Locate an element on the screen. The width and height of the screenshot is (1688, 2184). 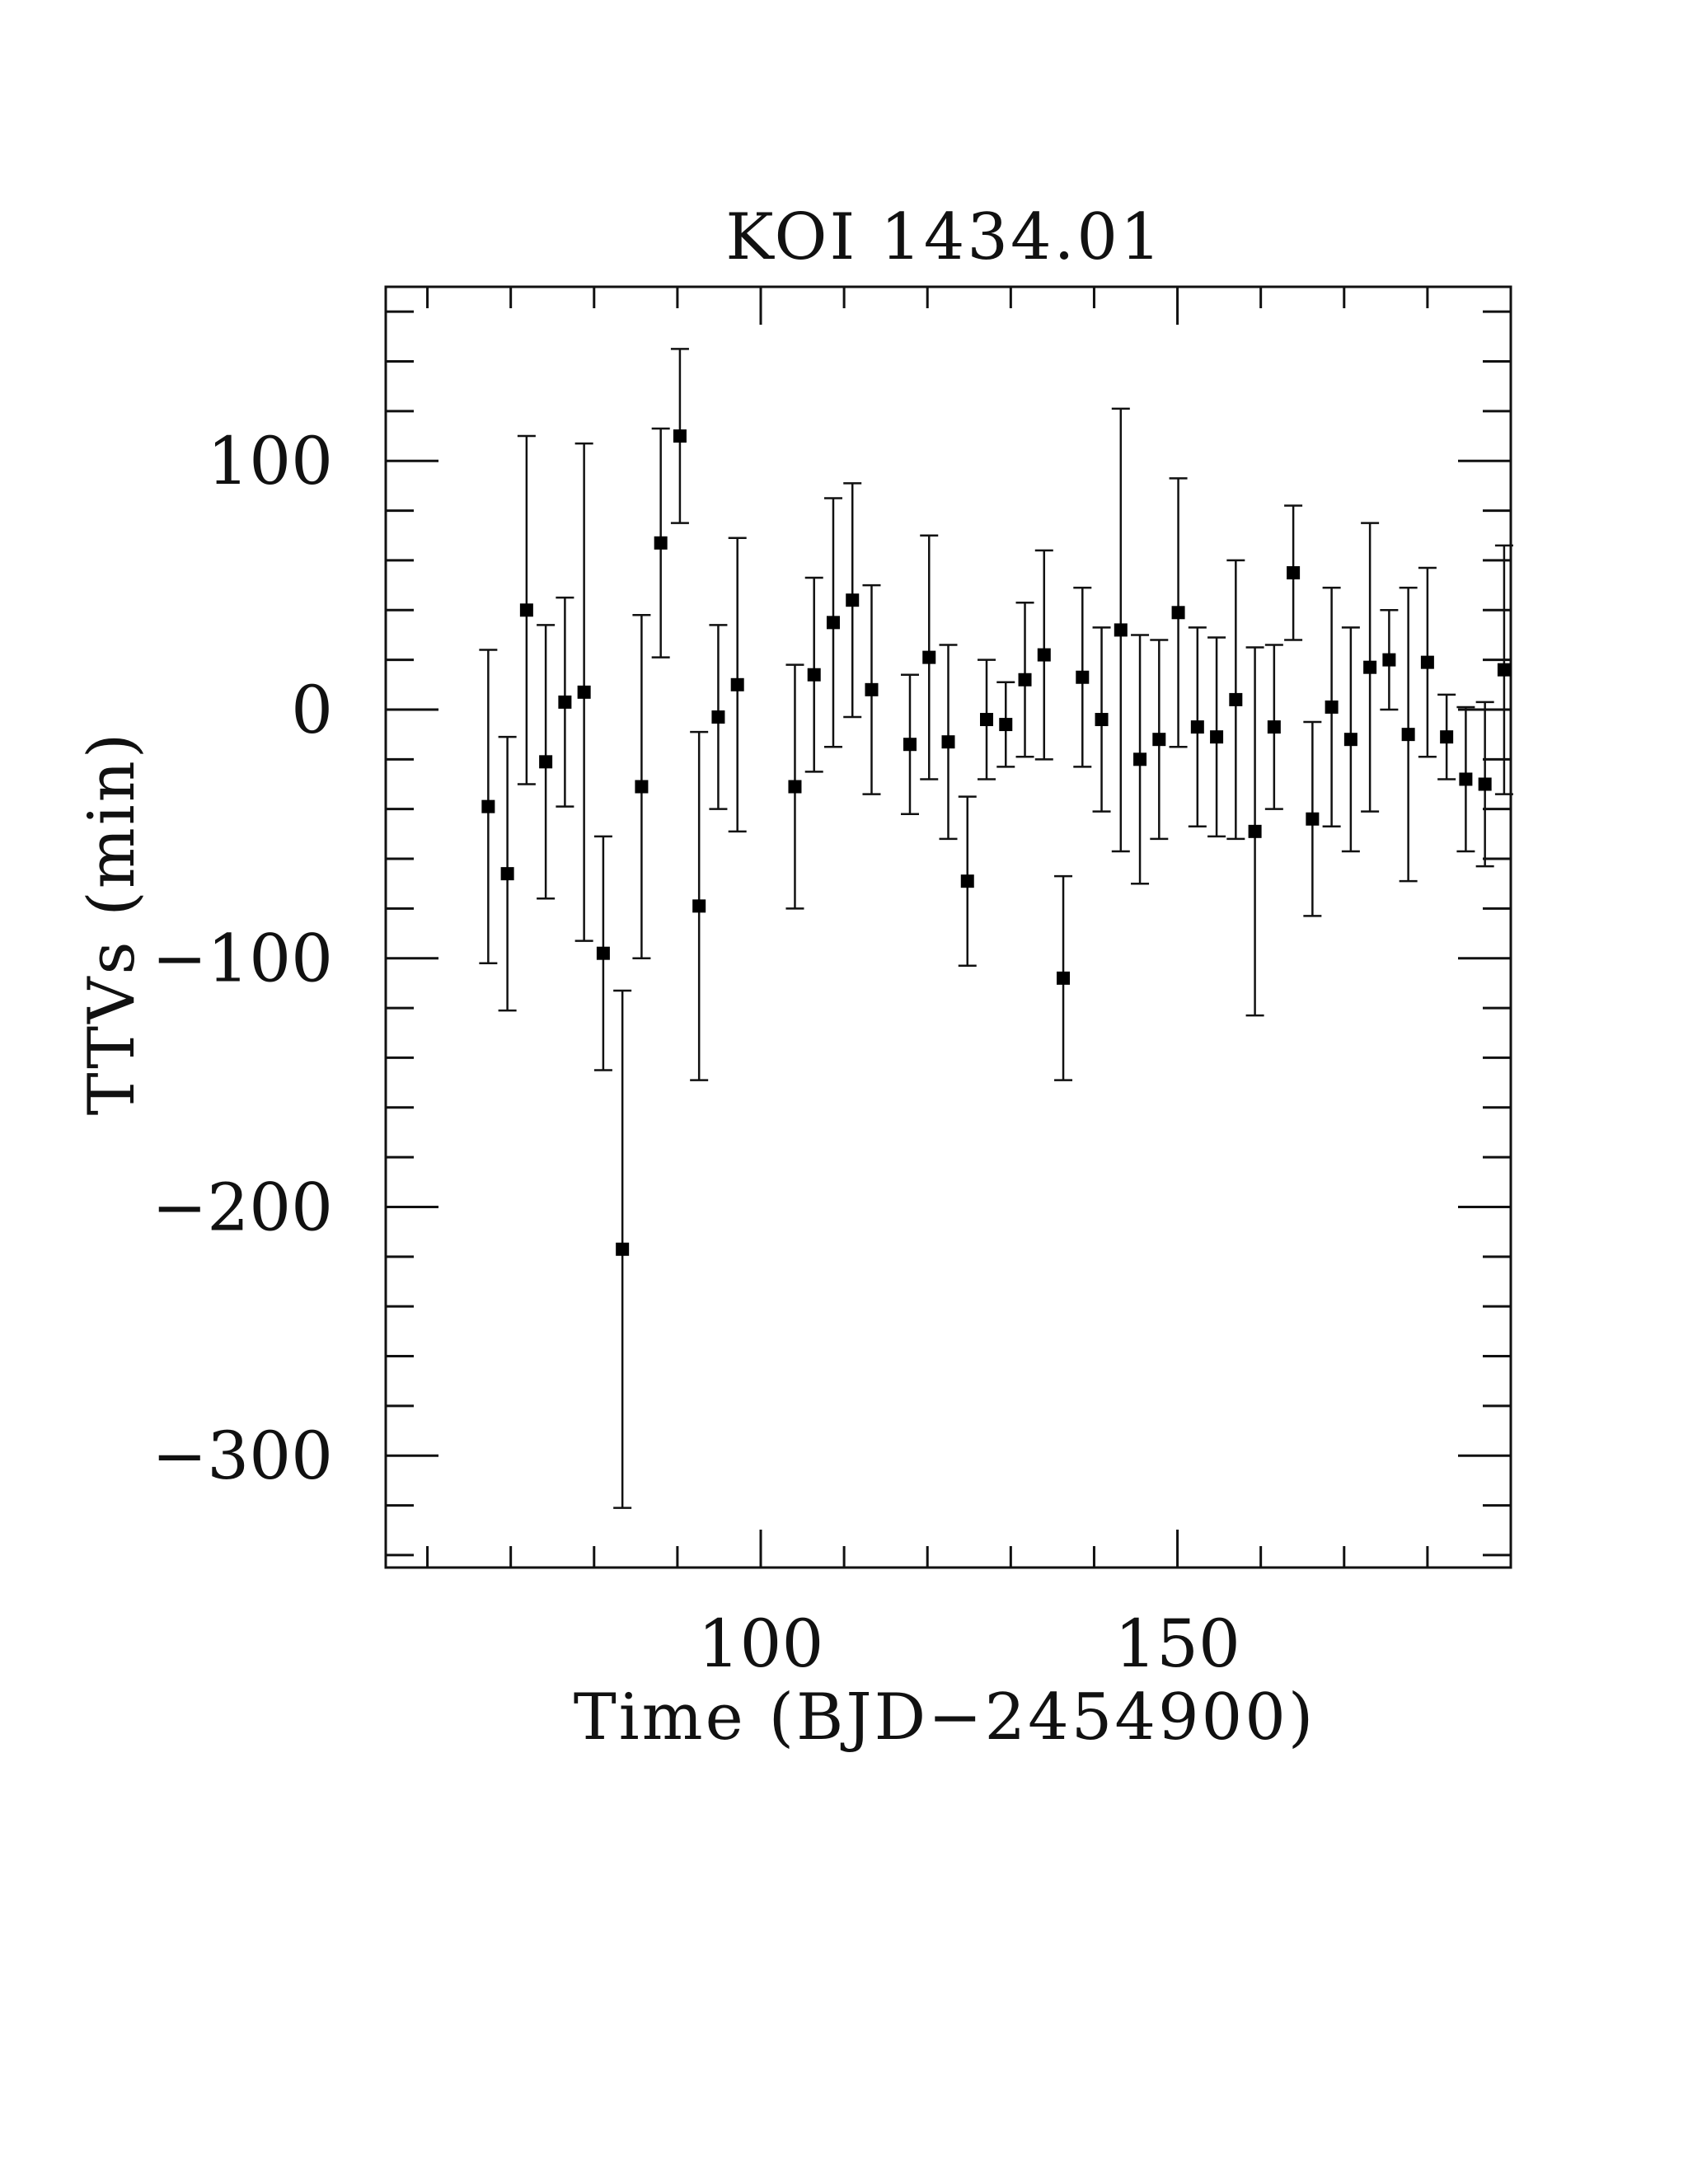
y-tick-label: −100 is located at coordinates (243, 959).